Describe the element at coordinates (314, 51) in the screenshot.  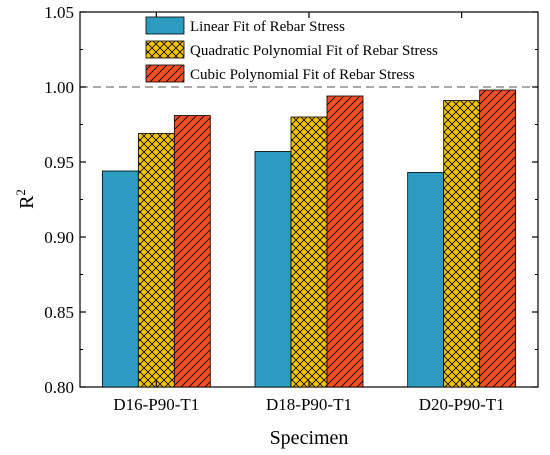
I see `legend-label-2: Quadratic Polynomial Fit of Rebar Stress` at that location.